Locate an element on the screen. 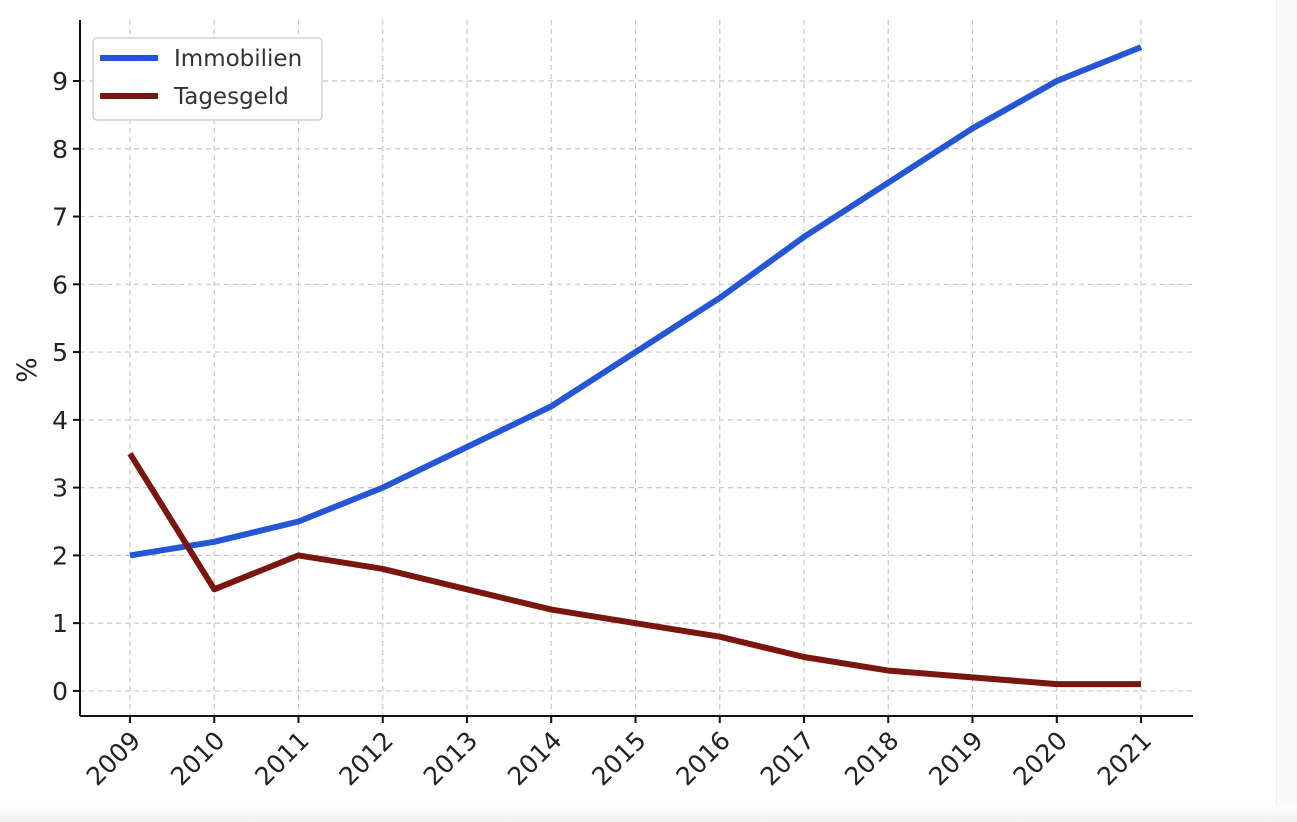 This screenshot has height=822, width=1297. x-tick-label-2021: 2021 is located at coordinates (1124, 758).